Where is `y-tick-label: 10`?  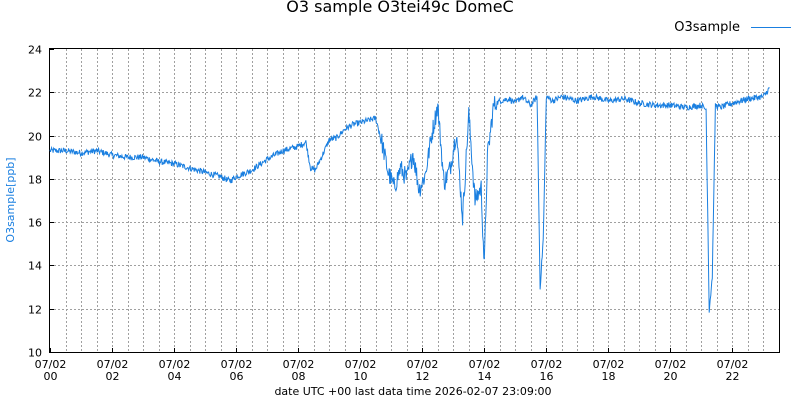
y-tick-label: 10 is located at coordinates (35, 353).